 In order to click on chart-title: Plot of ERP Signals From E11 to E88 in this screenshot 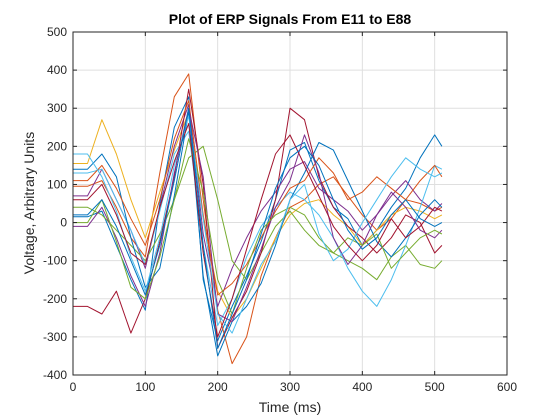, I will do `click(290, 19)`.